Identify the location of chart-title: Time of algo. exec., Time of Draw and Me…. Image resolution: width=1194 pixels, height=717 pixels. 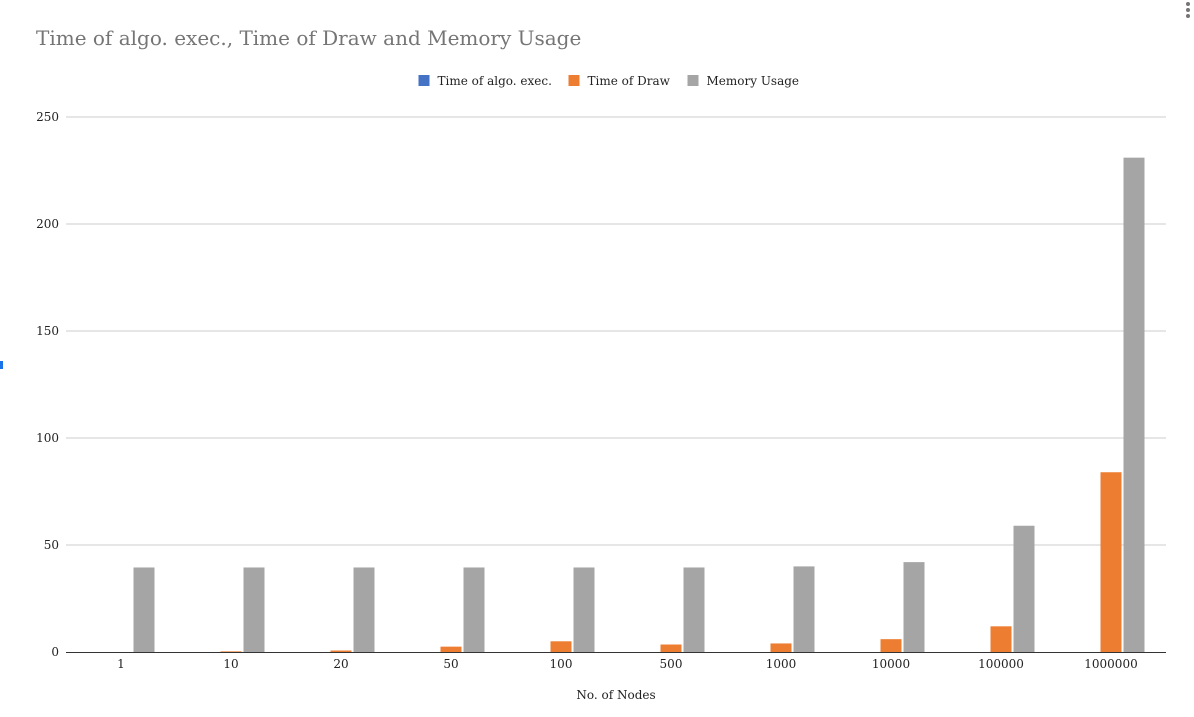
(309, 38).